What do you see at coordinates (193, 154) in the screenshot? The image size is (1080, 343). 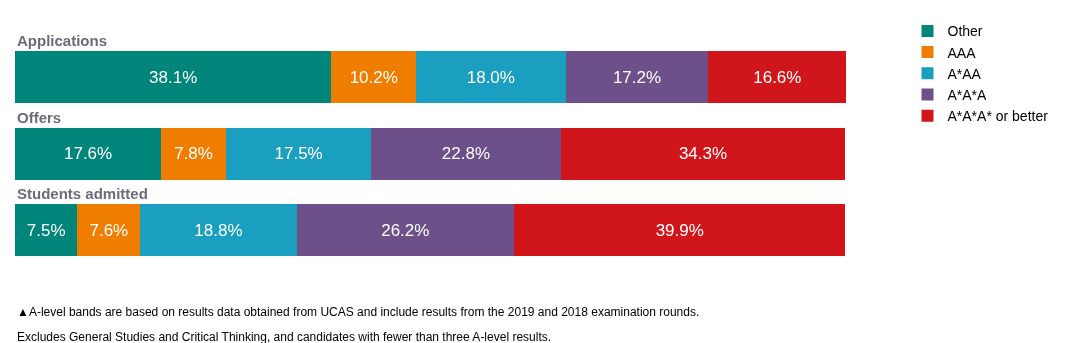 I see `data-label: 7.8%` at bounding box center [193, 154].